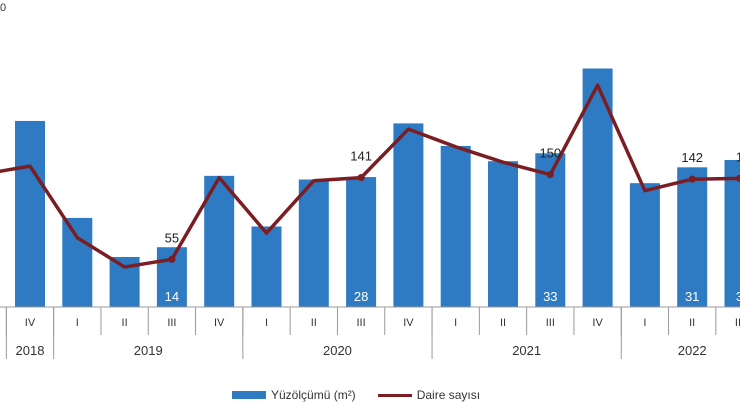  What do you see at coordinates (738, 156) in the screenshot?
I see `line-data-label: 1` at bounding box center [738, 156].